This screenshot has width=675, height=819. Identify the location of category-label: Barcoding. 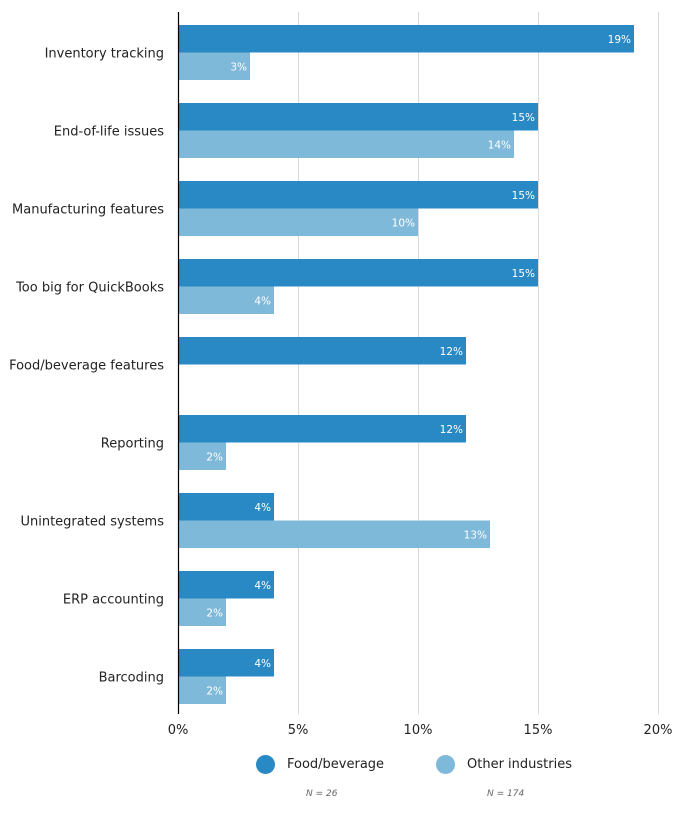
(131, 678).